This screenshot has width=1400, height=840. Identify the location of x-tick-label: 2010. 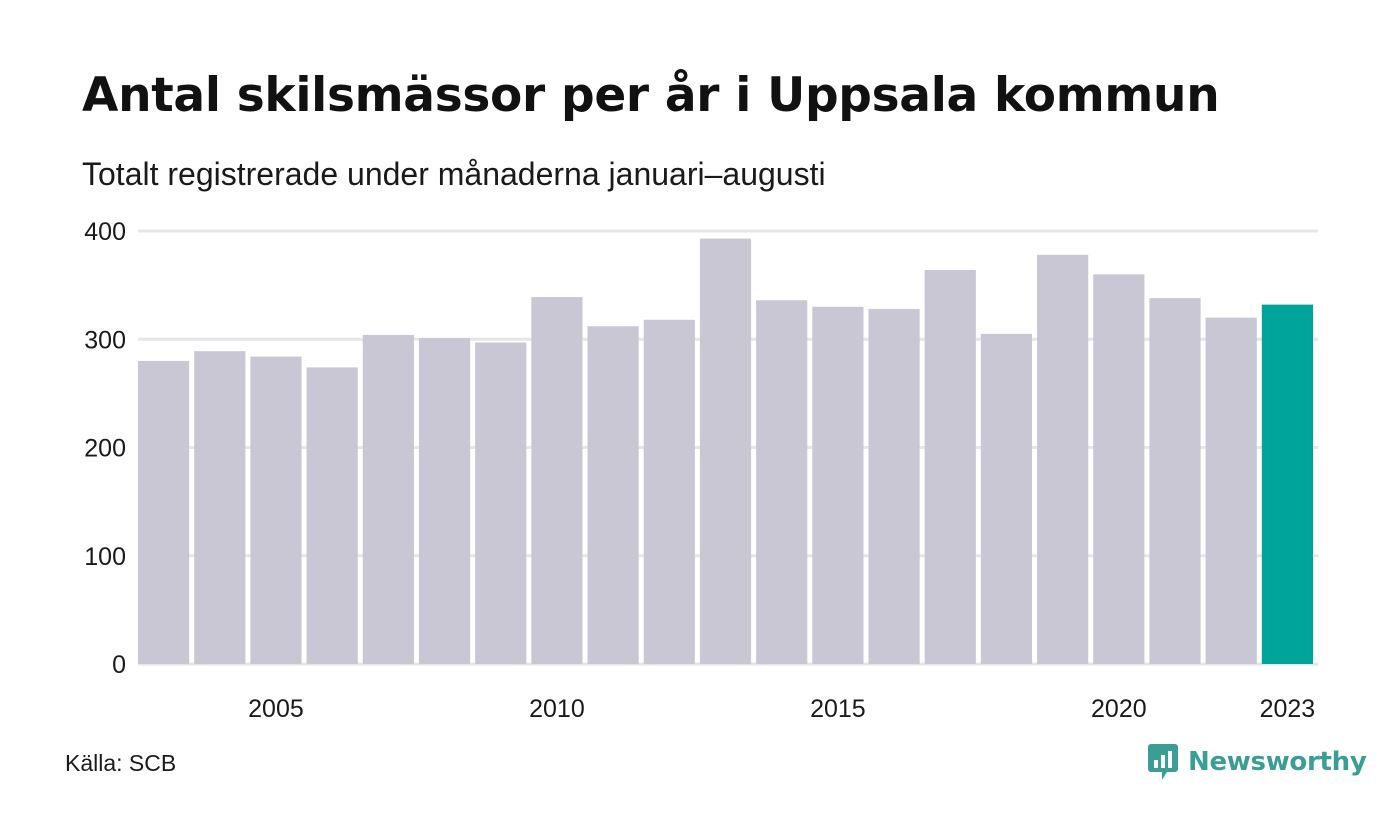
(557, 709).